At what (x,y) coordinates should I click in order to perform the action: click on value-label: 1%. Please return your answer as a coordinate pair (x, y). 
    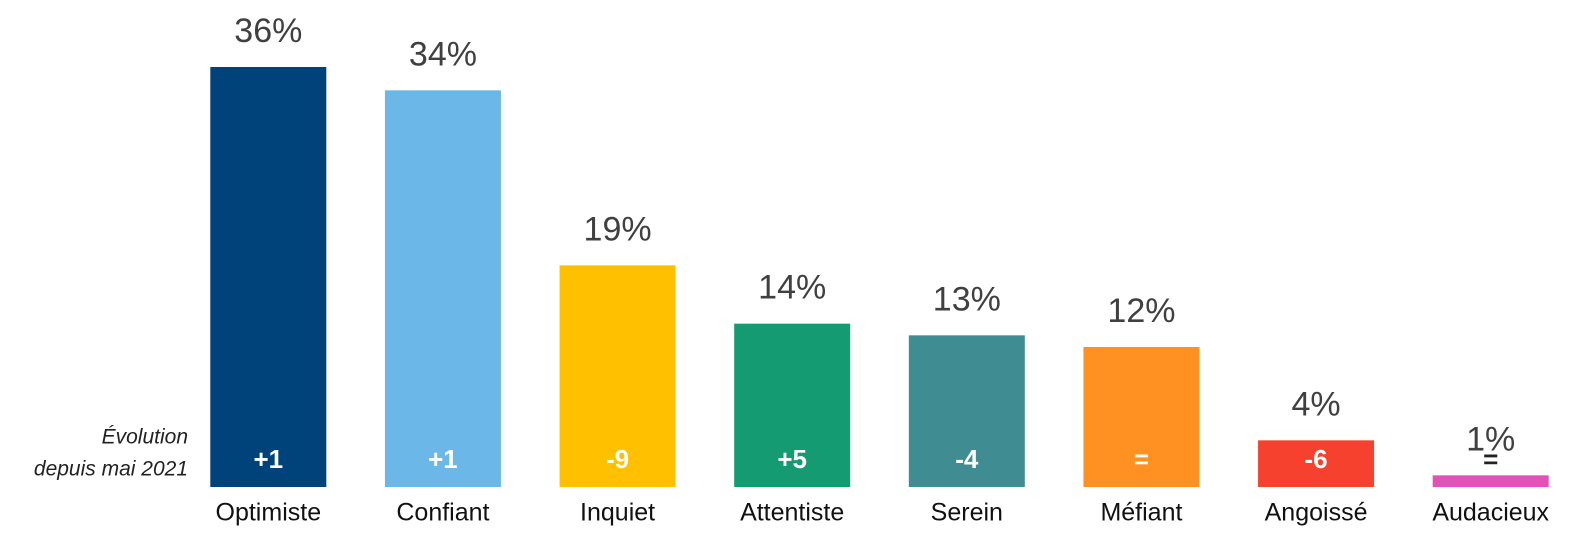
    Looking at the image, I should click on (1490, 439).